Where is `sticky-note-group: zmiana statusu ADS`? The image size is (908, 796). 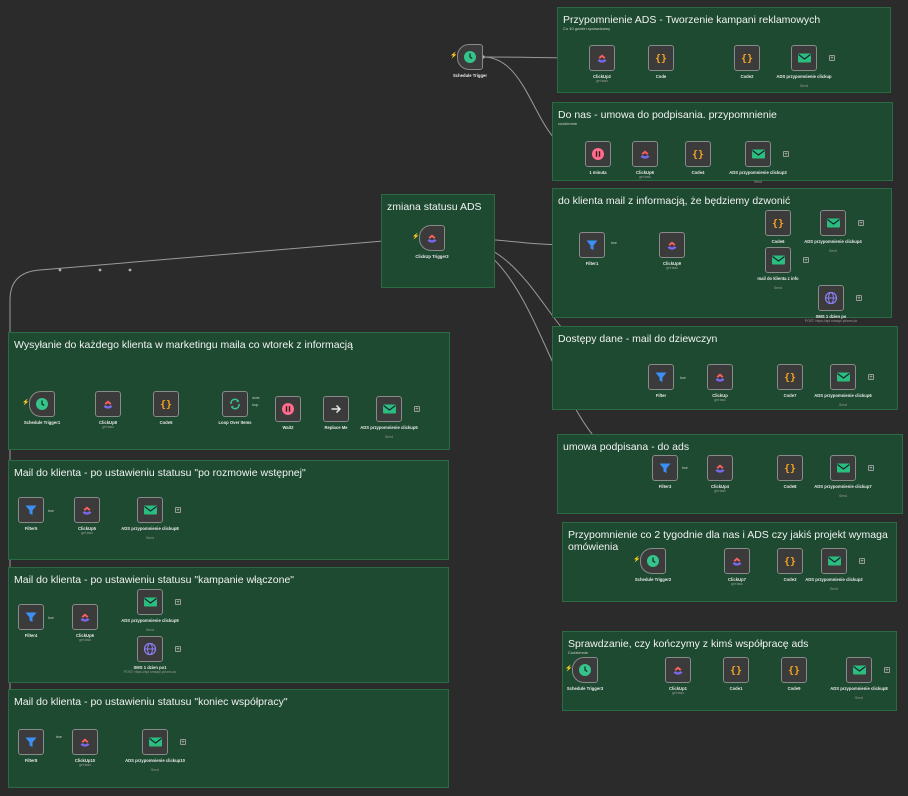
sticky-note-group: zmiana statusu ADS is located at coordinates (438, 241).